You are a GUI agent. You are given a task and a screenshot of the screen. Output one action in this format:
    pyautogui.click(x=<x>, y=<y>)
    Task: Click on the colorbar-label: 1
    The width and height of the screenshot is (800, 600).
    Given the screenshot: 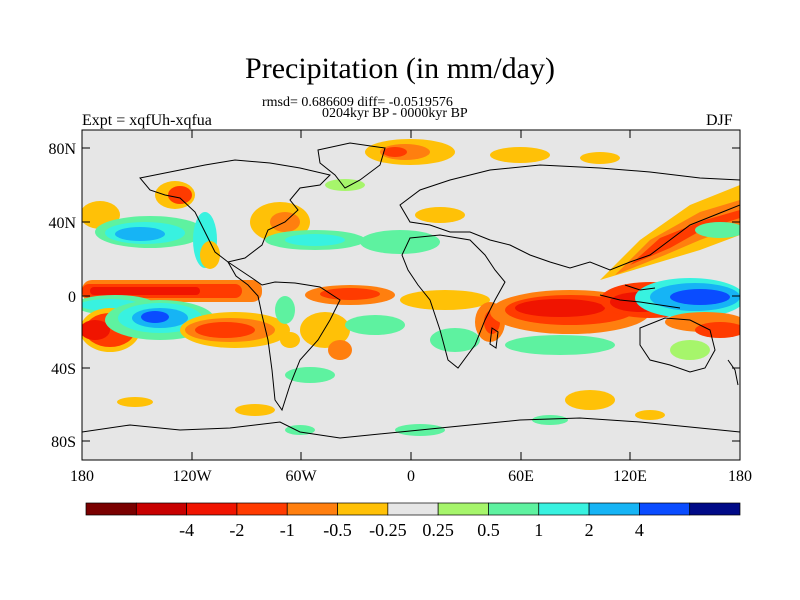 What is the action you would take?
    pyautogui.click(x=538, y=530)
    